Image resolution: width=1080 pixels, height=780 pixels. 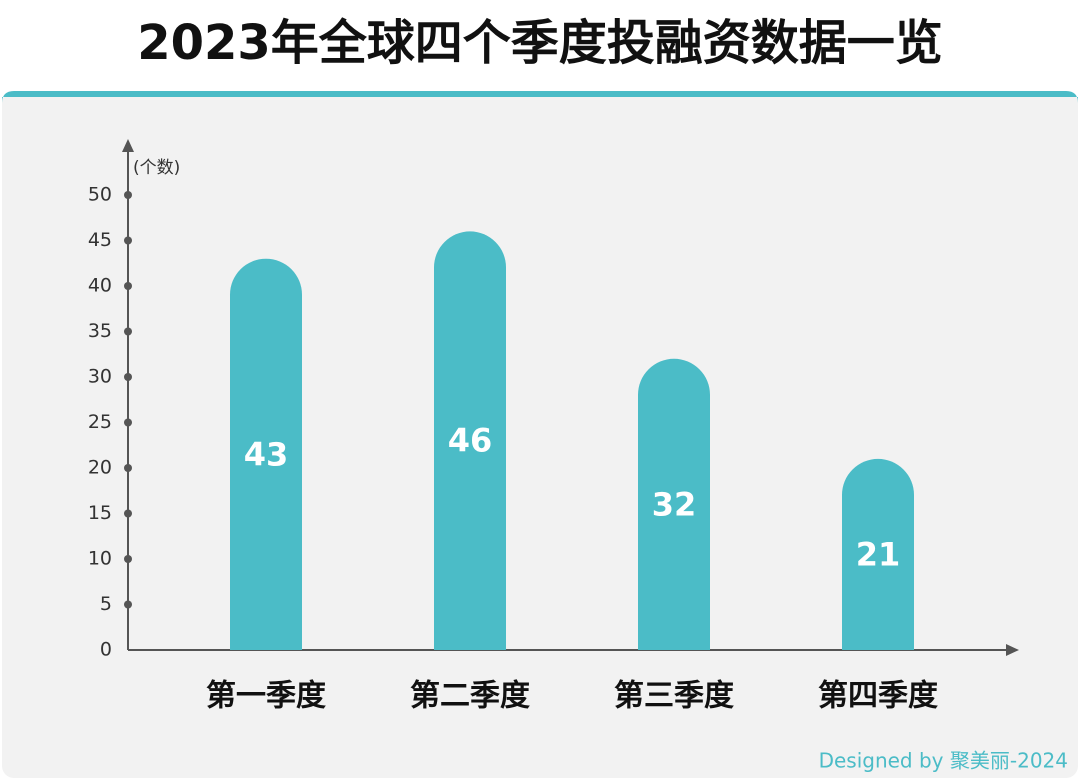 What do you see at coordinates (540, 43) in the screenshot?
I see `chart-title: 2023年全球四个季度投融资数据一览` at bounding box center [540, 43].